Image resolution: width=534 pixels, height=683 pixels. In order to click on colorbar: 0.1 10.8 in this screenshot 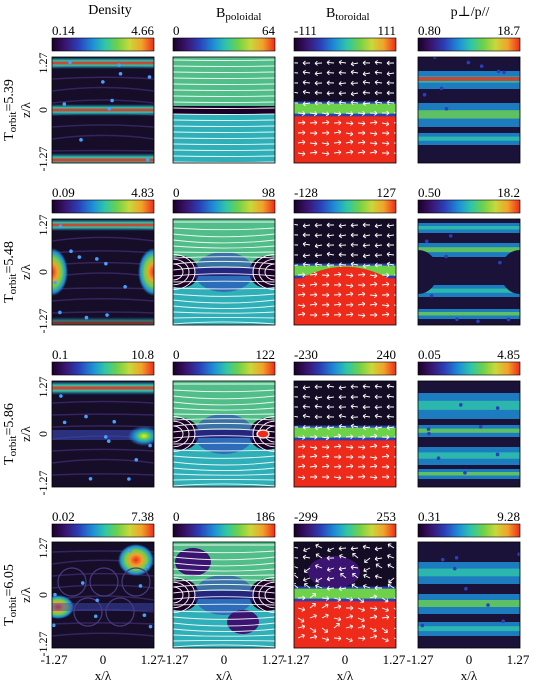, I will do `click(103, 361)`.